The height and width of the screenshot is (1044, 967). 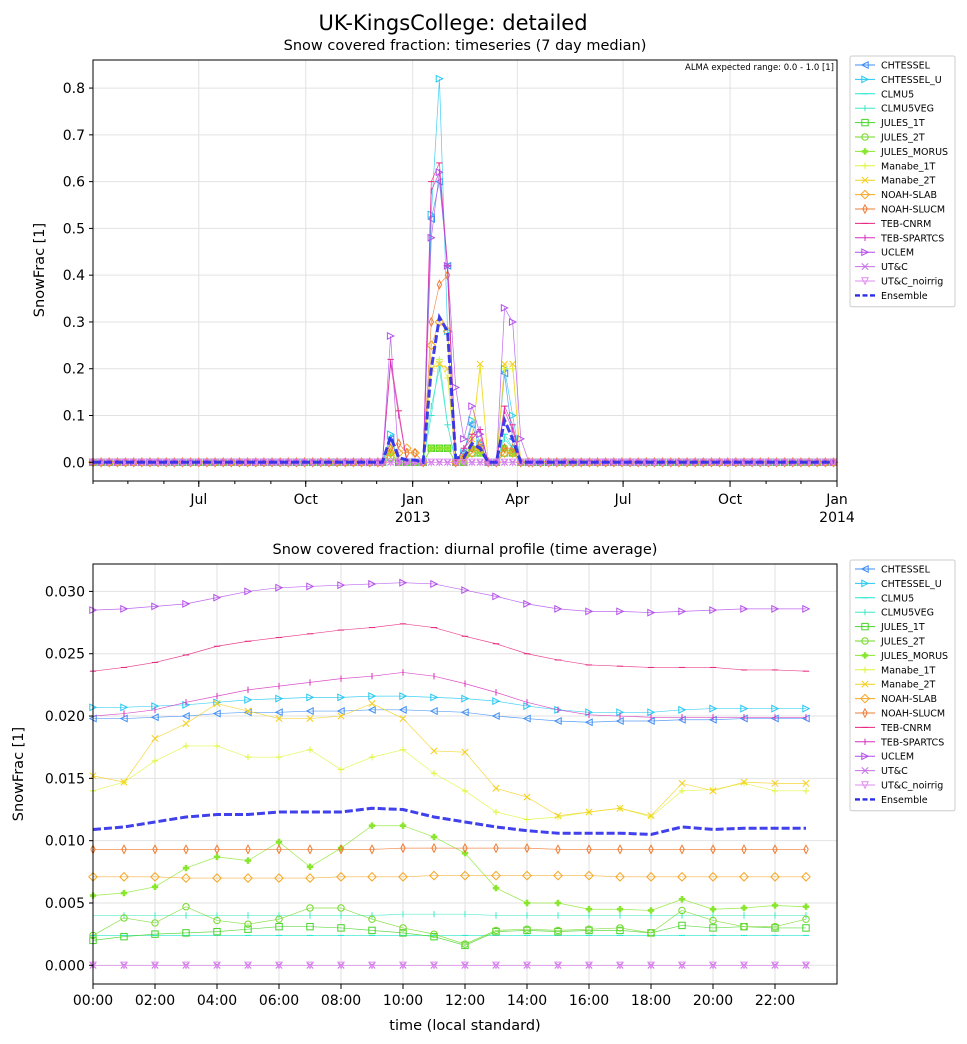 What do you see at coordinates (464, 1026) in the screenshot?
I see `diurnal-xlabel: time (local standard)` at bounding box center [464, 1026].